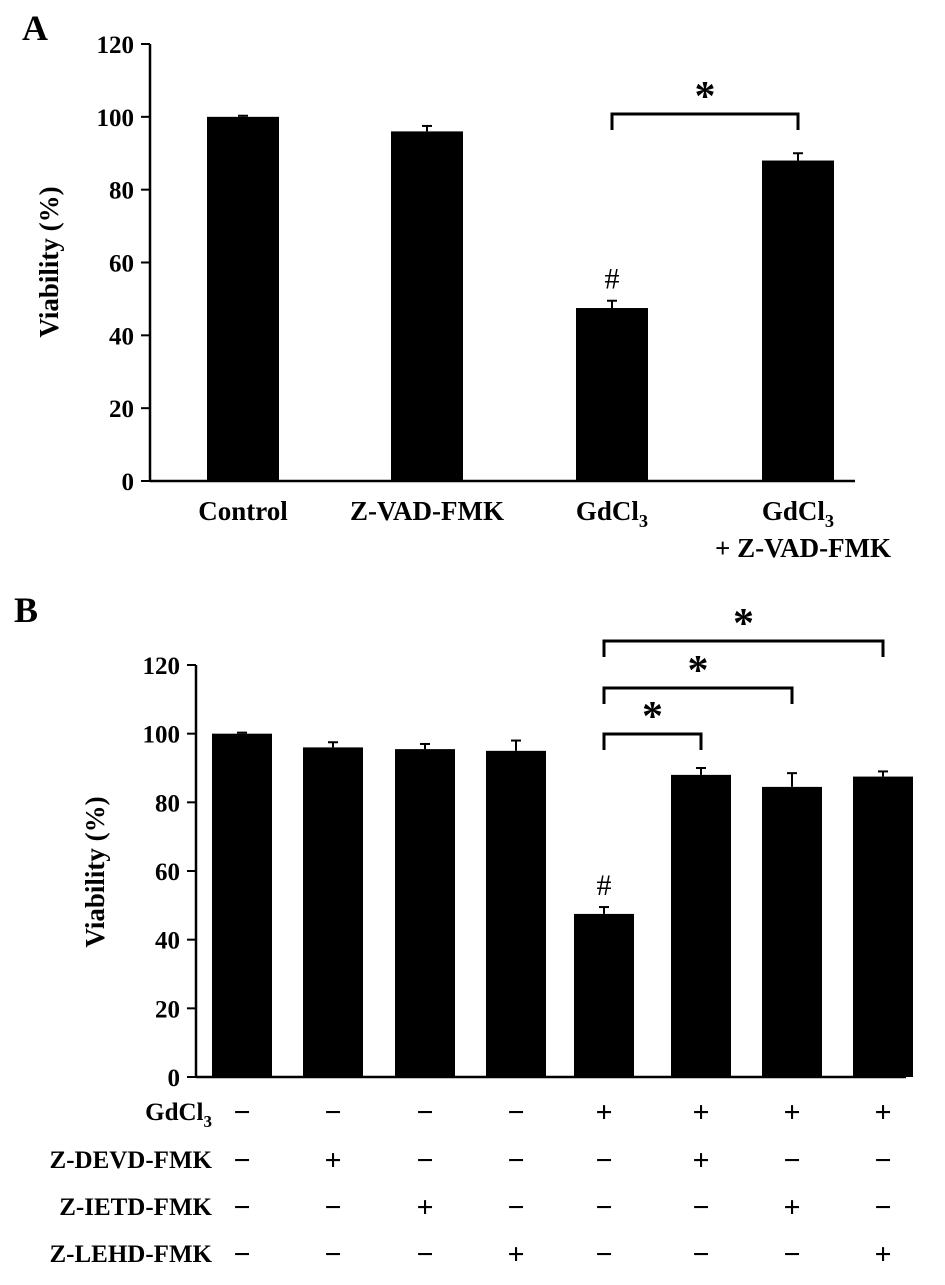 The height and width of the screenshot is (1285, 945). Describe the element at coordinates (121, 336) in the screenshot. I see `a-y-tick-label: 40` at that location.